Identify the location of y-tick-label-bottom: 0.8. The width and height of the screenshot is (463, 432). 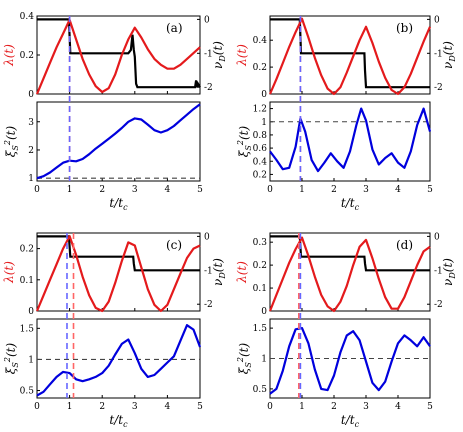
(260, 136).